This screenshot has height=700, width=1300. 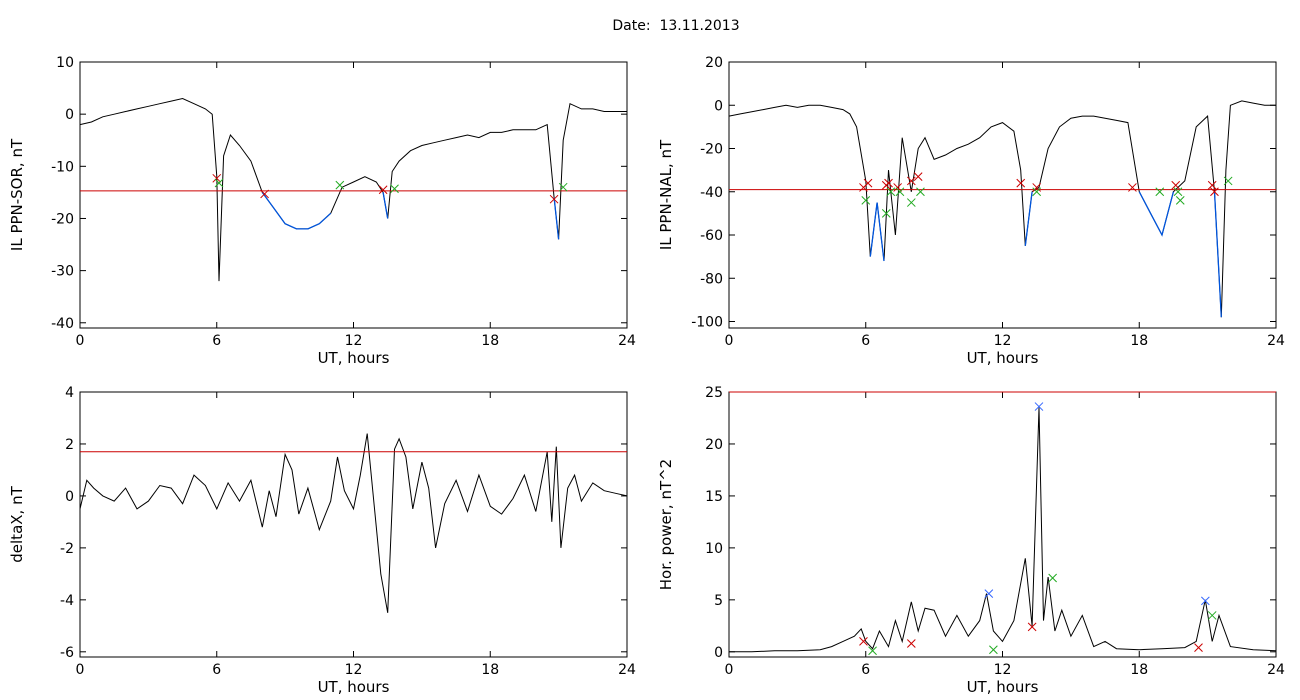 I want to click on y-axis-label: Hor. power, nT^2, so click(x=666, y=524).